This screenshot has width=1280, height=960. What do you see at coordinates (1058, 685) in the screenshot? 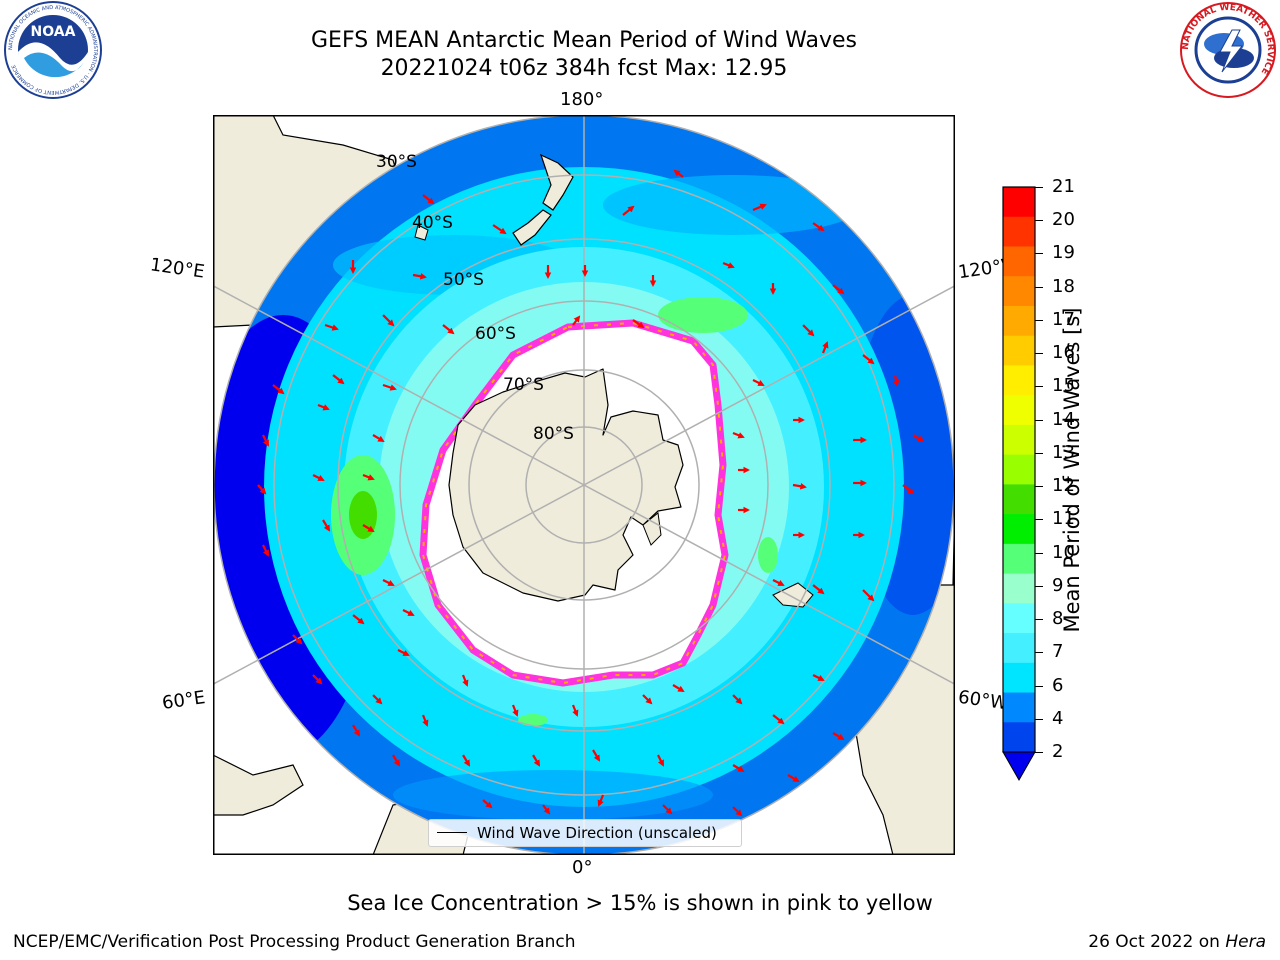
I see `colorbar-tick: 6` at bounding box center [1058, 685].